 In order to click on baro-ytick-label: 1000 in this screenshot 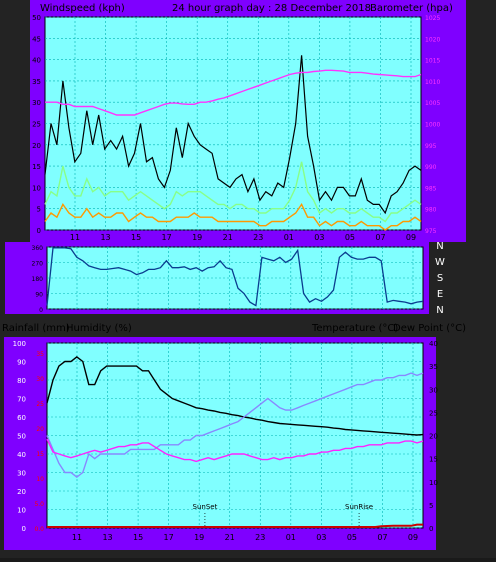, I will do `click(432, 125)`.